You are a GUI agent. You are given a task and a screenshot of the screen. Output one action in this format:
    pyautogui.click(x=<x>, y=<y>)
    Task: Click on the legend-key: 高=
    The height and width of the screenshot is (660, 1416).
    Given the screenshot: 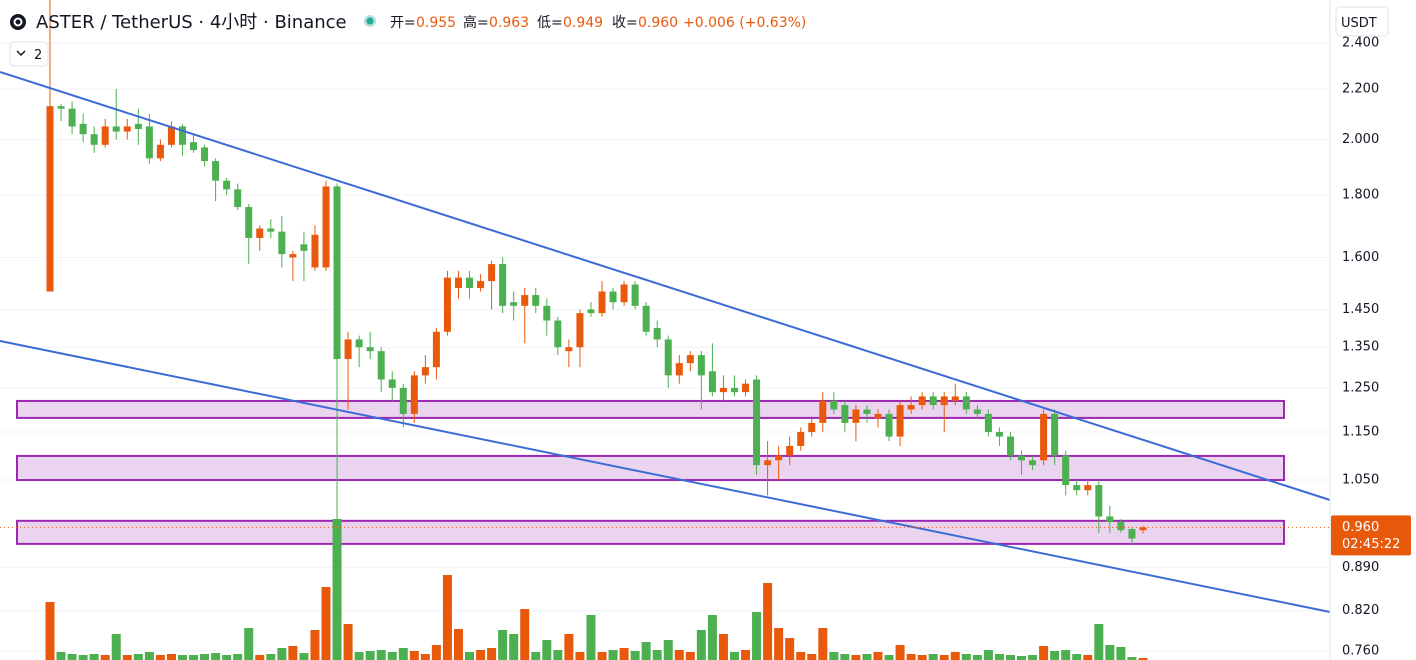 What is the action you would take?
    pyautogui.click(x=476, y=22)
    